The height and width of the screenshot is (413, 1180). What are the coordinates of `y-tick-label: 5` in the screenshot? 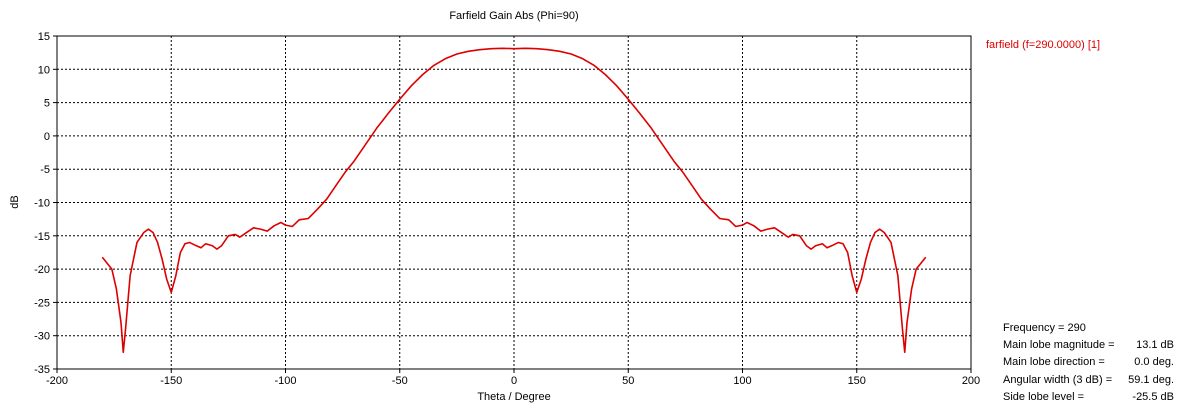 It's located at (47, 104).